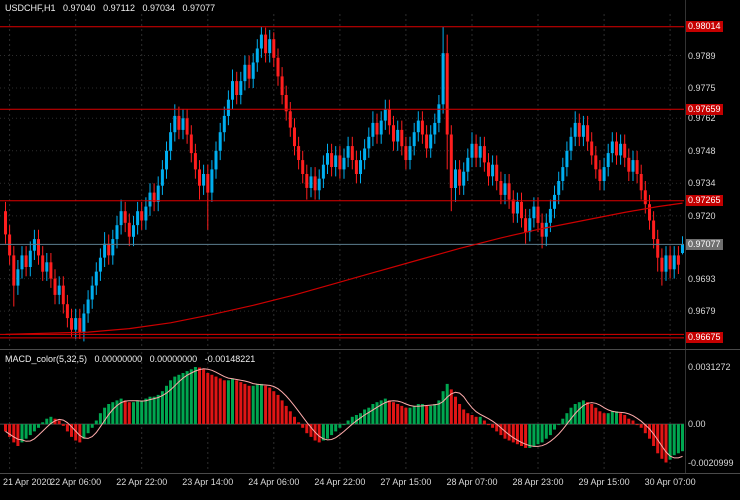 This screenshot has height=500, width=740. Describe the element at coordinates (199, 8) in the screenshot. I see `close-value: 0.97077` at that location.